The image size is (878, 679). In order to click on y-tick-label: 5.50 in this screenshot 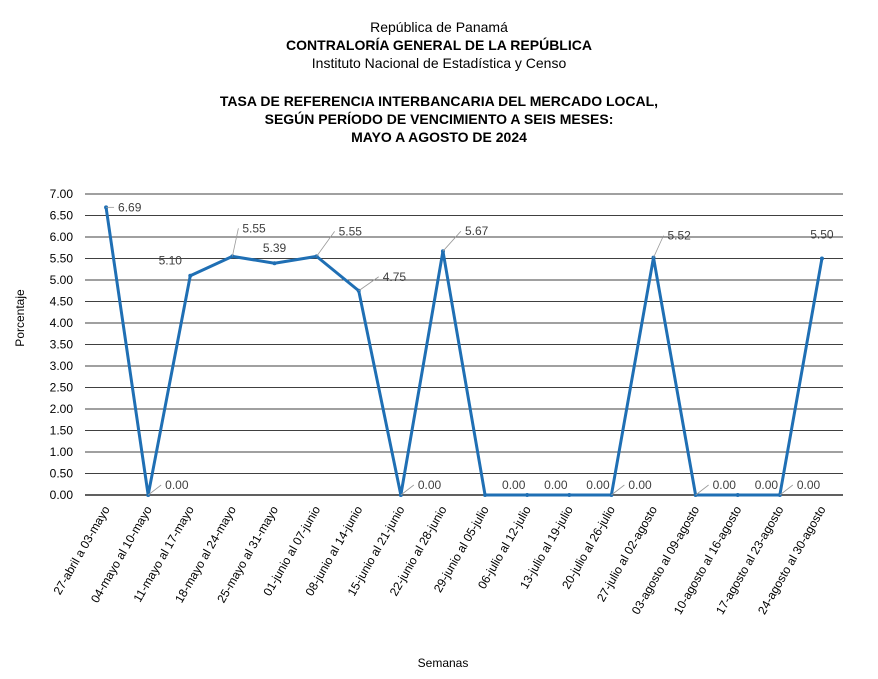, I will do `click(62, 259)`.